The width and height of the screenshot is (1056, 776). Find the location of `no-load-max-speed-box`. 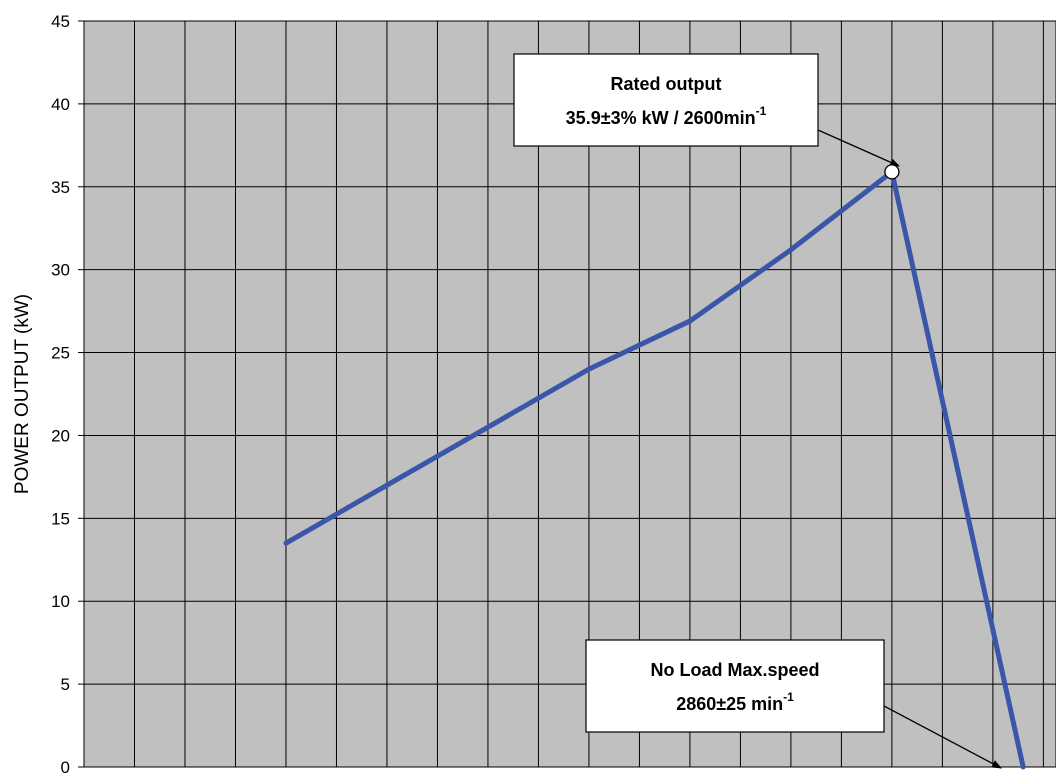

no-load-max-speed-box is located at coordinates (735, 686).